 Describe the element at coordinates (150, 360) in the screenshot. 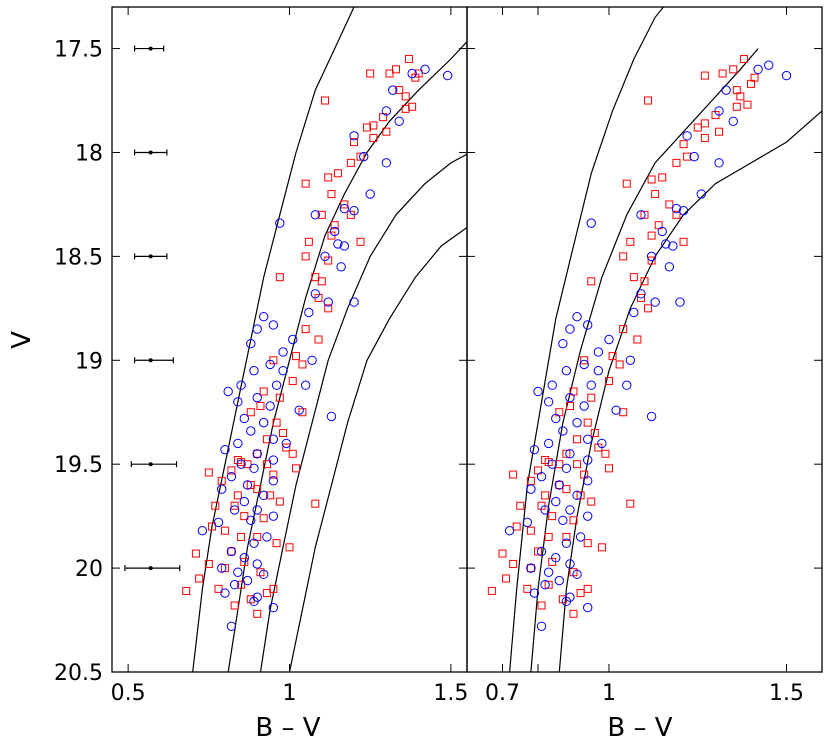

I see `error-bar-point` at that location.